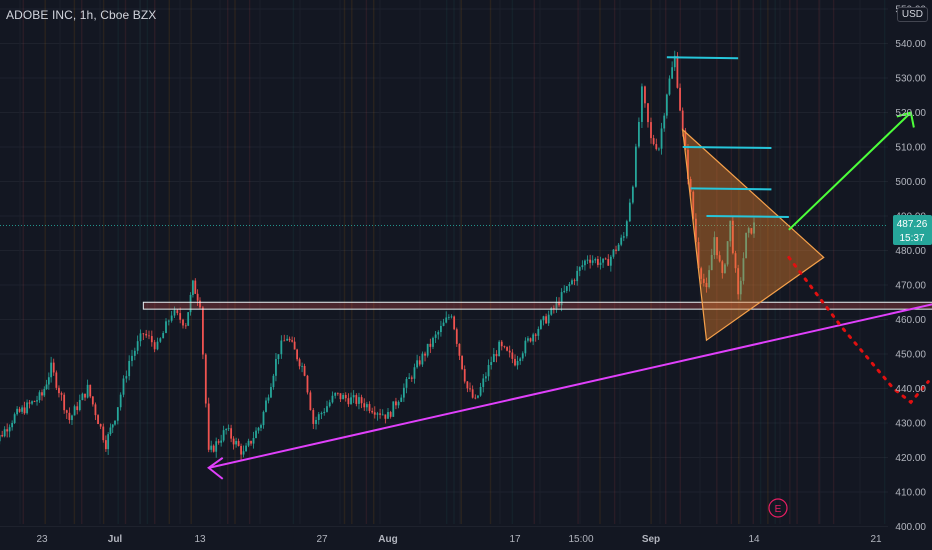  I want to click on currency-button: USD, so click(912, 14).